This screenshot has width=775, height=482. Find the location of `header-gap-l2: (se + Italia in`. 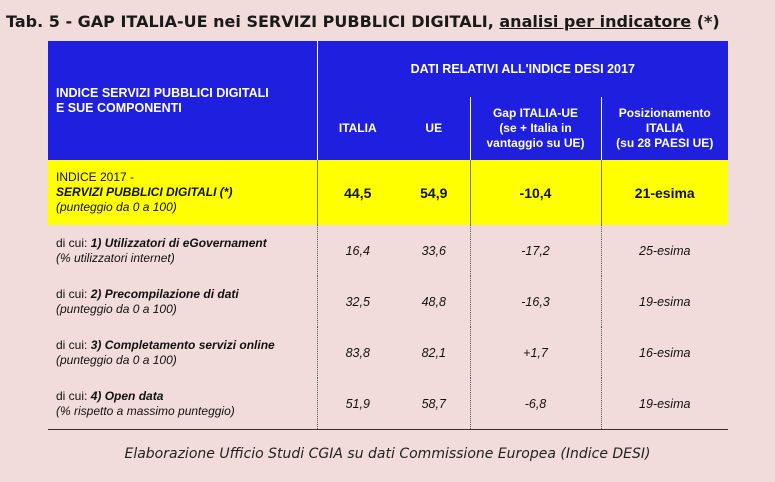

header-gap-l2: (se + Italia in is located at coordinates (535, 128).